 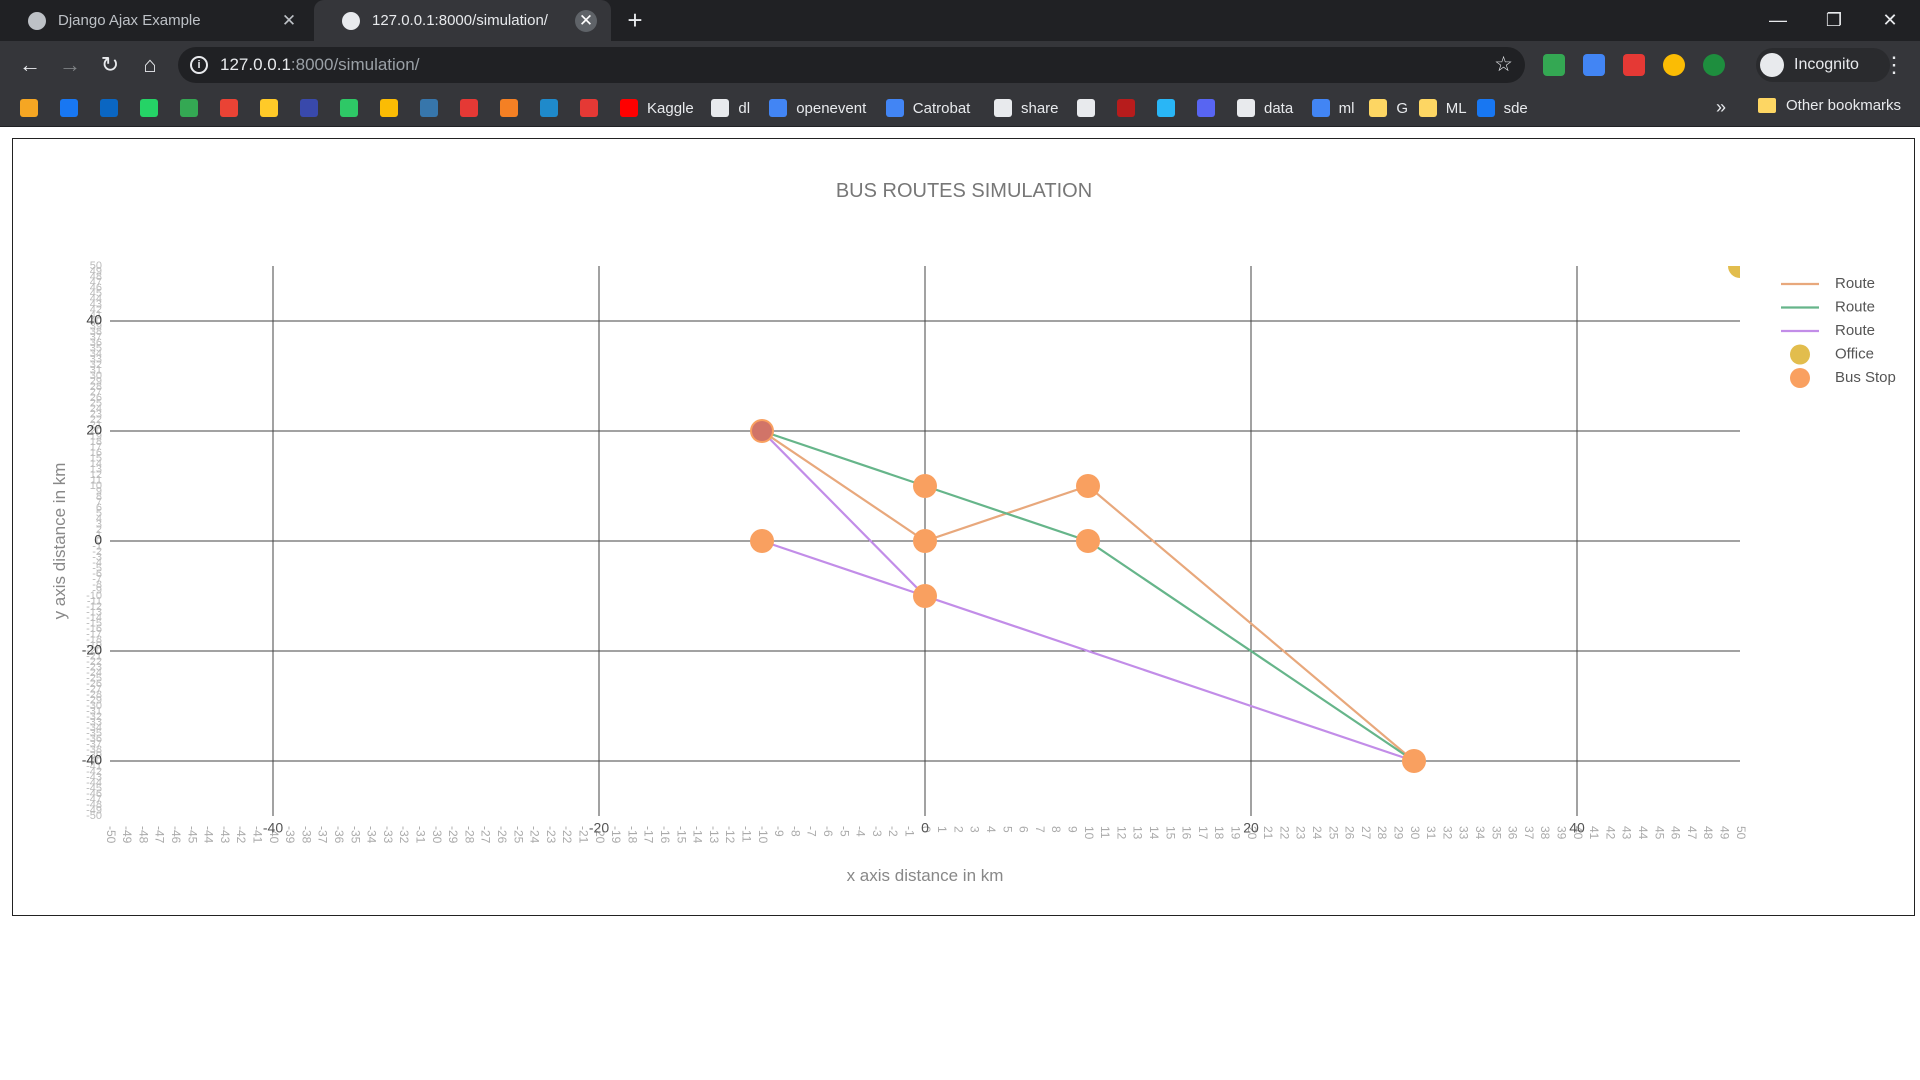 I want to click on x-minor-tick-label: -20, so click(x=600, y=835).